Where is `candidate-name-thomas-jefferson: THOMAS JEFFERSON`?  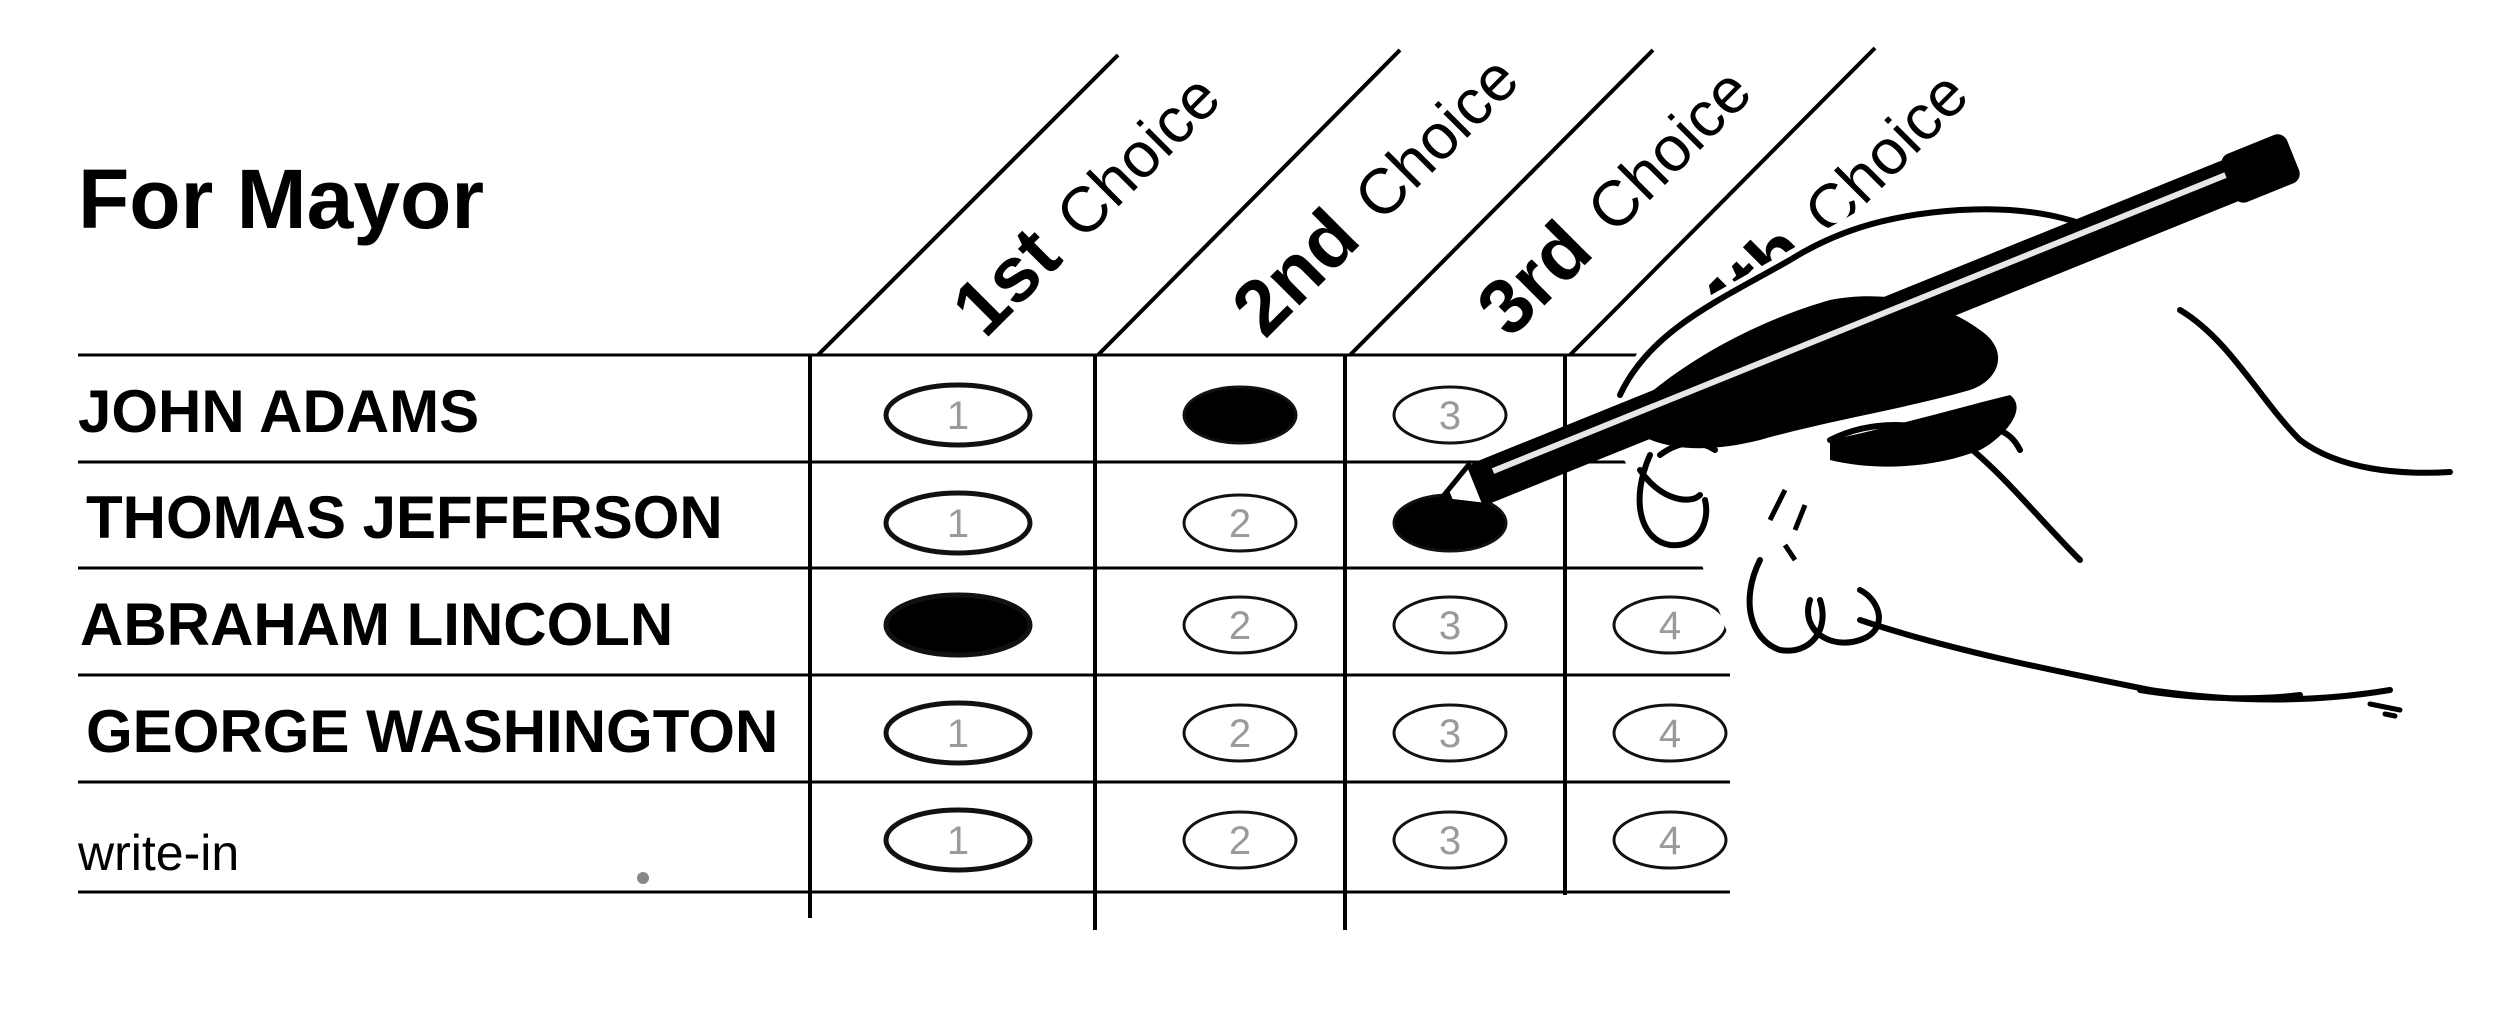
candidate-name-thomas-jefferson: THOMAS JEFFERSON is located at coordinates (404, 517).